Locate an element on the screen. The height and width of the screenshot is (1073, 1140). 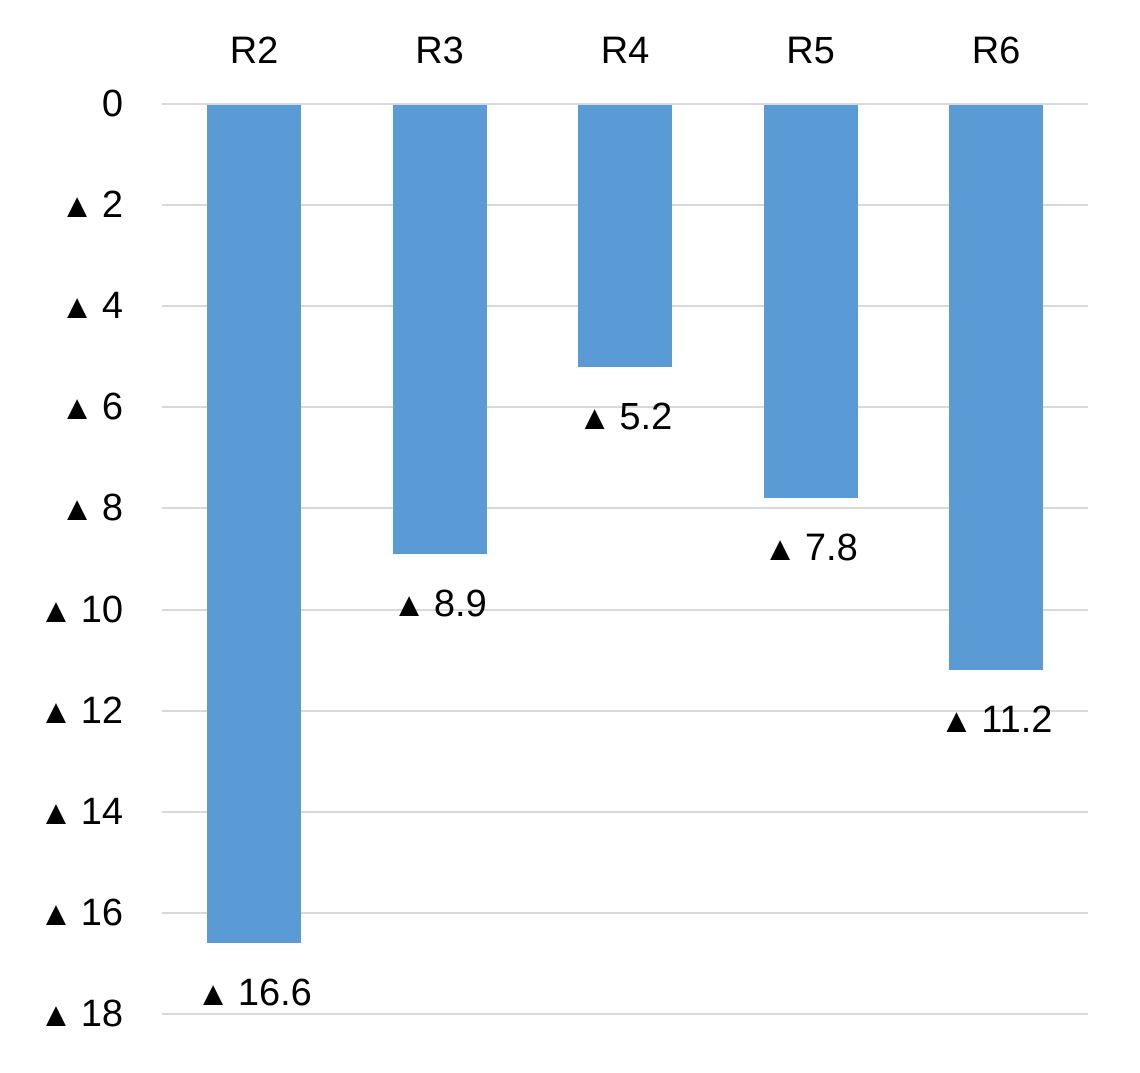
y-tick-label-14: ▲ 14 is located at coordinates (61, 812).